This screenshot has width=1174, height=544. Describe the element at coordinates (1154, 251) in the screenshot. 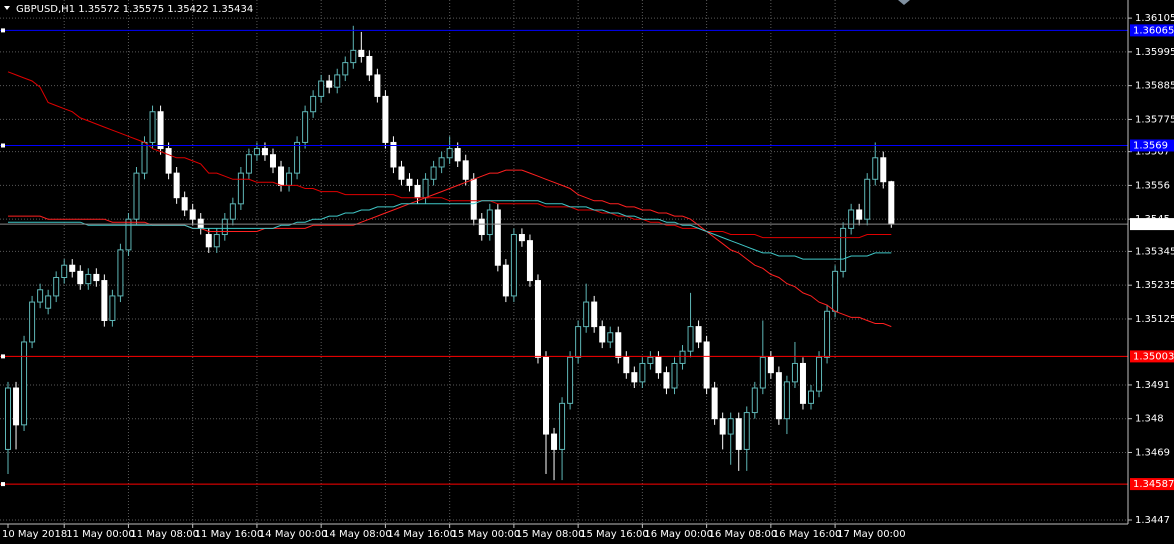

I see `y-tick-label: 1.35345` at that location.